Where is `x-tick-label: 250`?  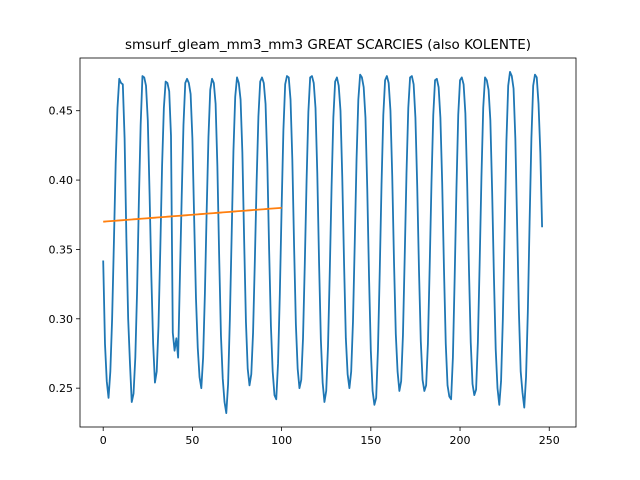 x-tick-label: 250 is located at coordinates (549, 440).